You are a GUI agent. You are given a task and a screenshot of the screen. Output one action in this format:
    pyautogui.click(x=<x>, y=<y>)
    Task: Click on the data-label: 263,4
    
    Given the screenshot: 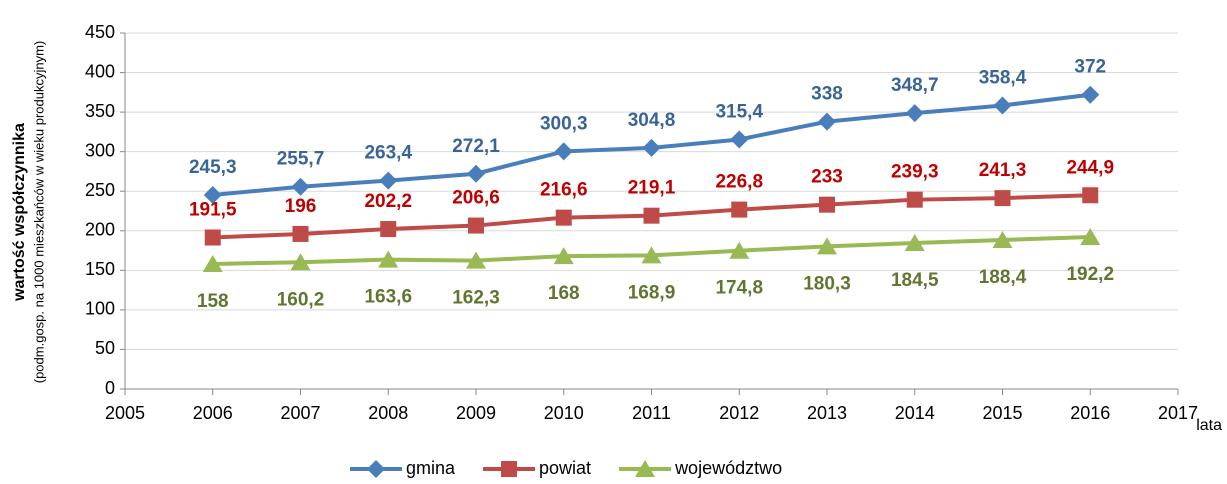 What is the action you would take?
    pyautogui.click(x=388, y=153)
    